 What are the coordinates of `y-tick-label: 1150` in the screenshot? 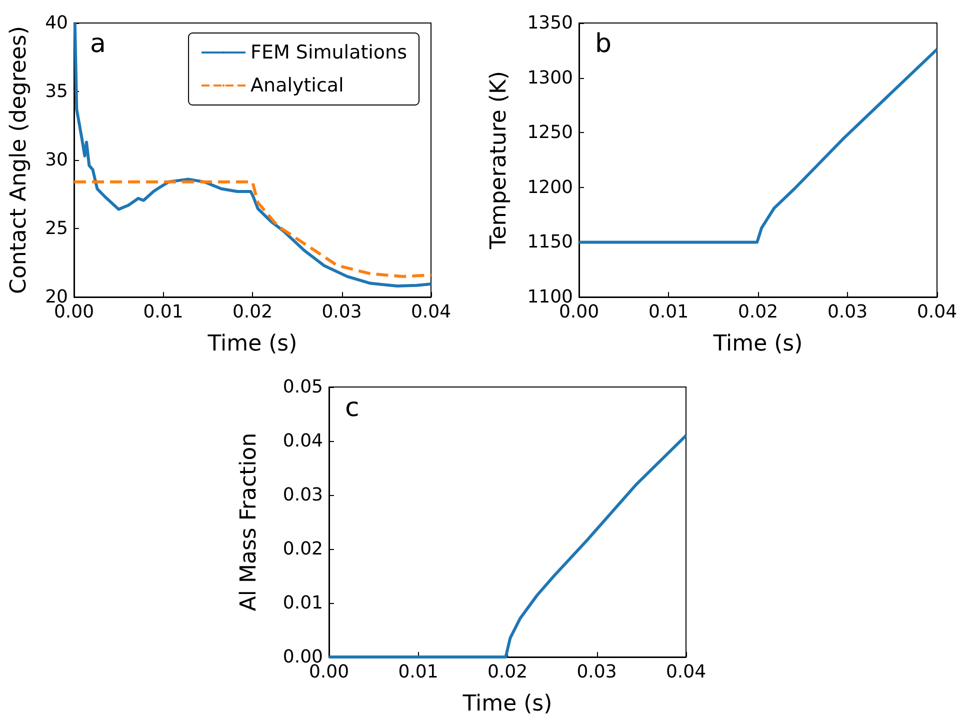 It's located at (550, 242).